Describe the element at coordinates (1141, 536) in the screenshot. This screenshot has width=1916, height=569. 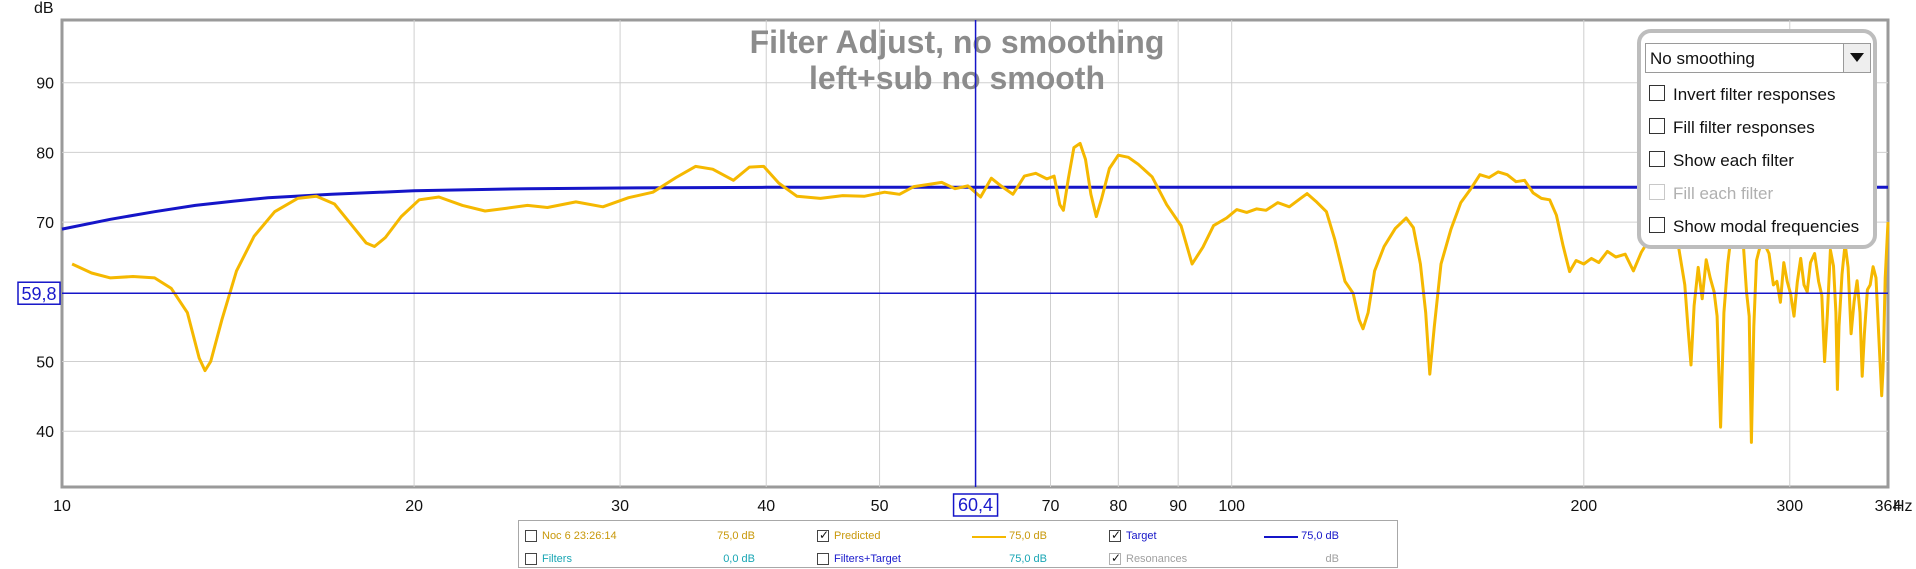
I see `legend-name: Target` at that location.